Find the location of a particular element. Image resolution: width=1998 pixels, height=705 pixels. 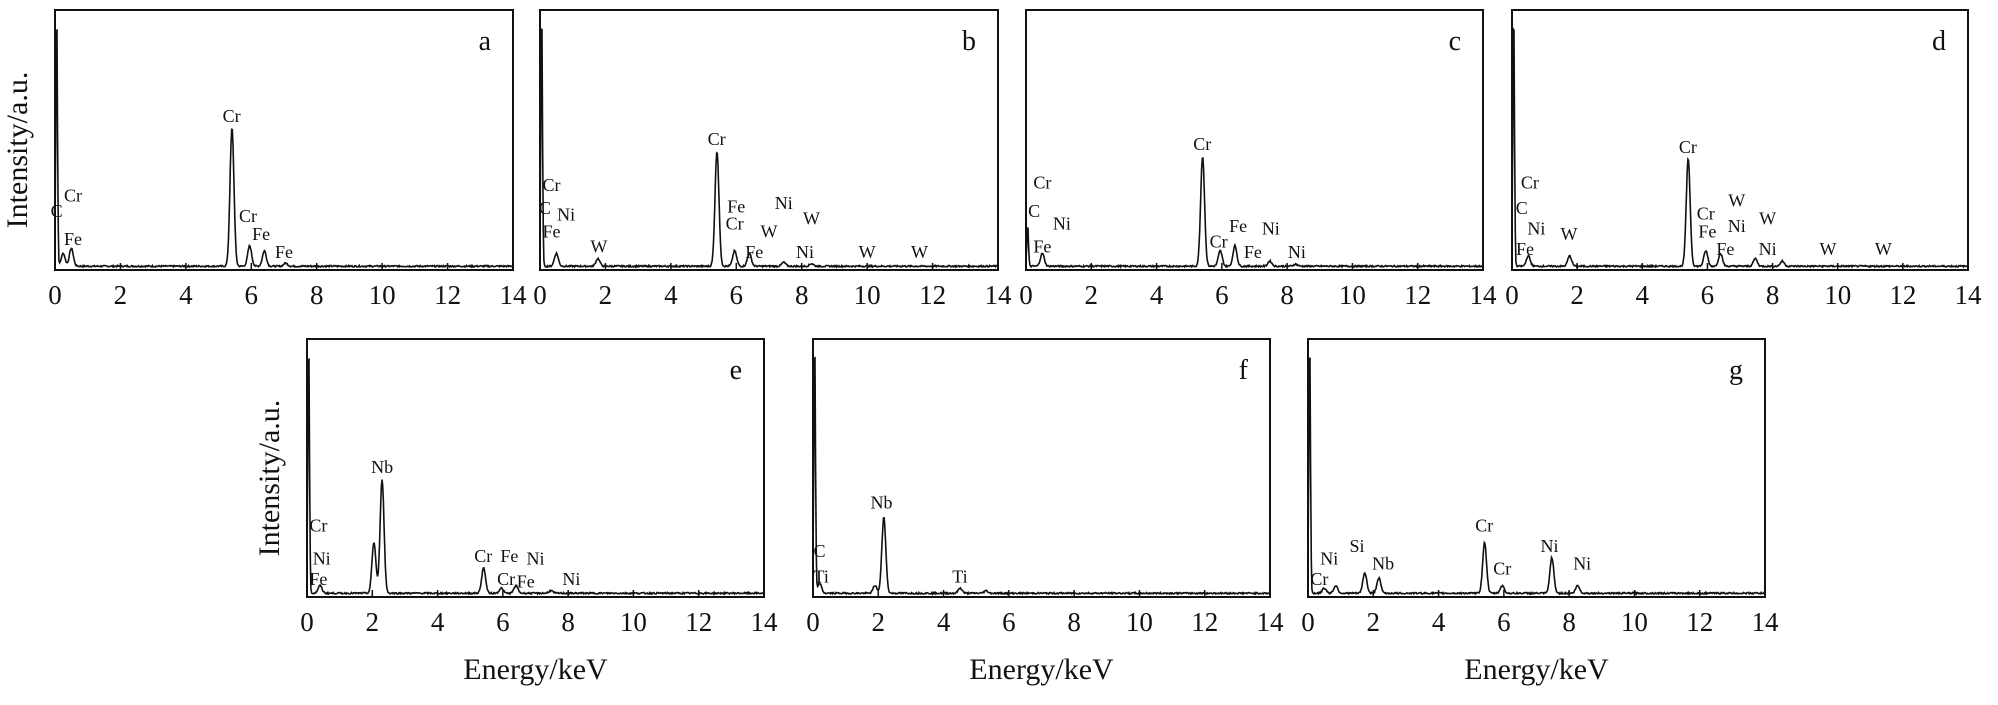

panel-letter: c is located at coordinates (1455, 41).